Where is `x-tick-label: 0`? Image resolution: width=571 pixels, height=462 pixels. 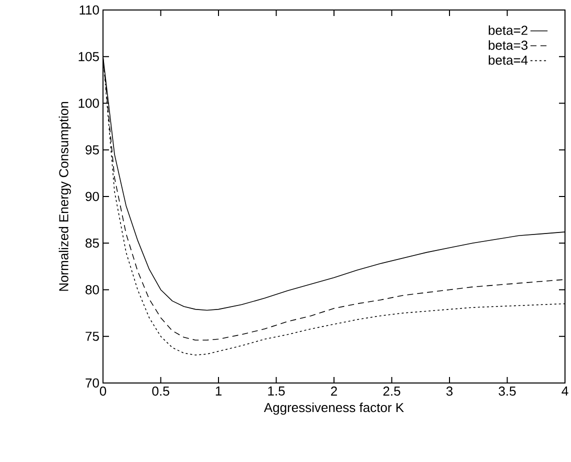
x-tick-label: 0 is located at coordinates (103, 391).